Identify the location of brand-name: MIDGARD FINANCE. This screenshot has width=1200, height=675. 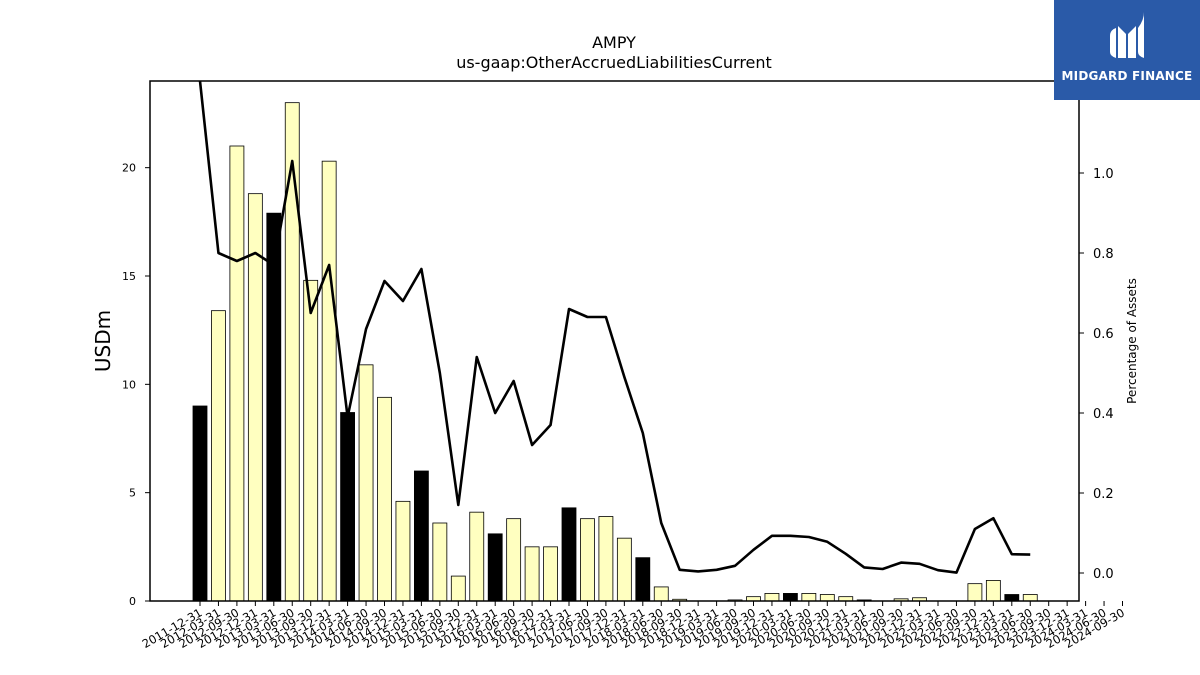
(1127, 76).